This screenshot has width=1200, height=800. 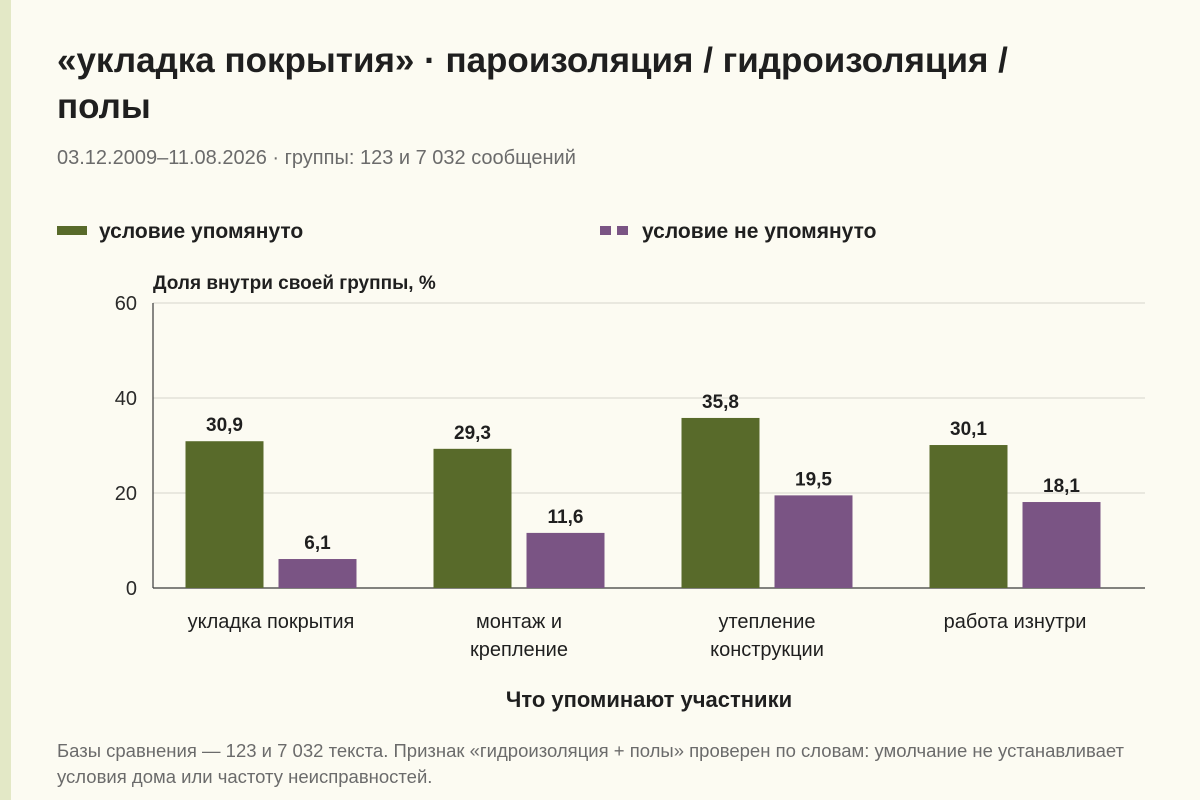 What do you see at coordinates (1061, 486) in the screenshot?
I see `data-label: 18,1` at bounding box center [1061, 486].